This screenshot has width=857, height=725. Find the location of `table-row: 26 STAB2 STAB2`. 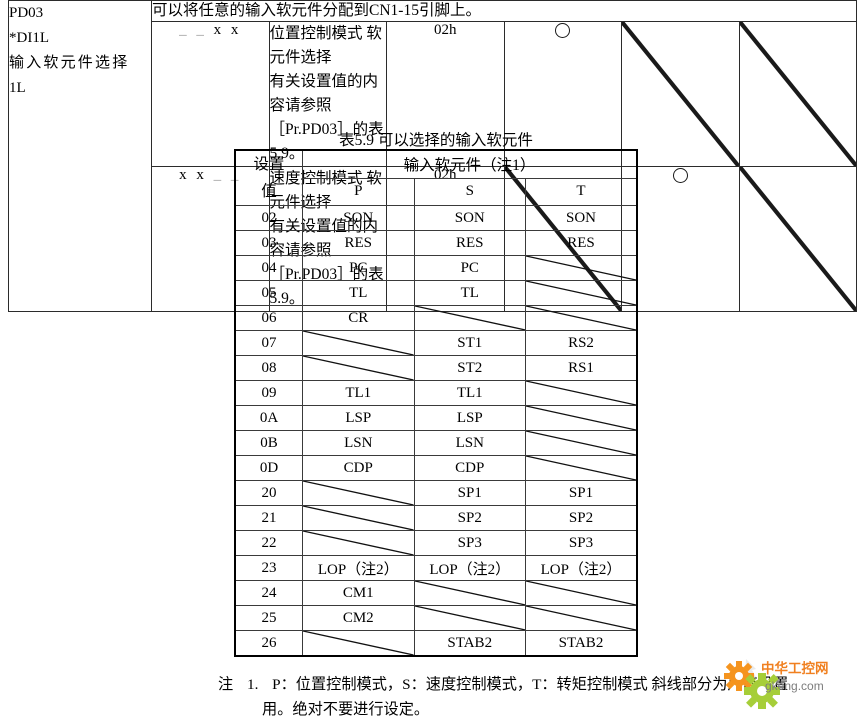

table-row: 26 STAB2 STAB2 is located at coordinates (436, 643).